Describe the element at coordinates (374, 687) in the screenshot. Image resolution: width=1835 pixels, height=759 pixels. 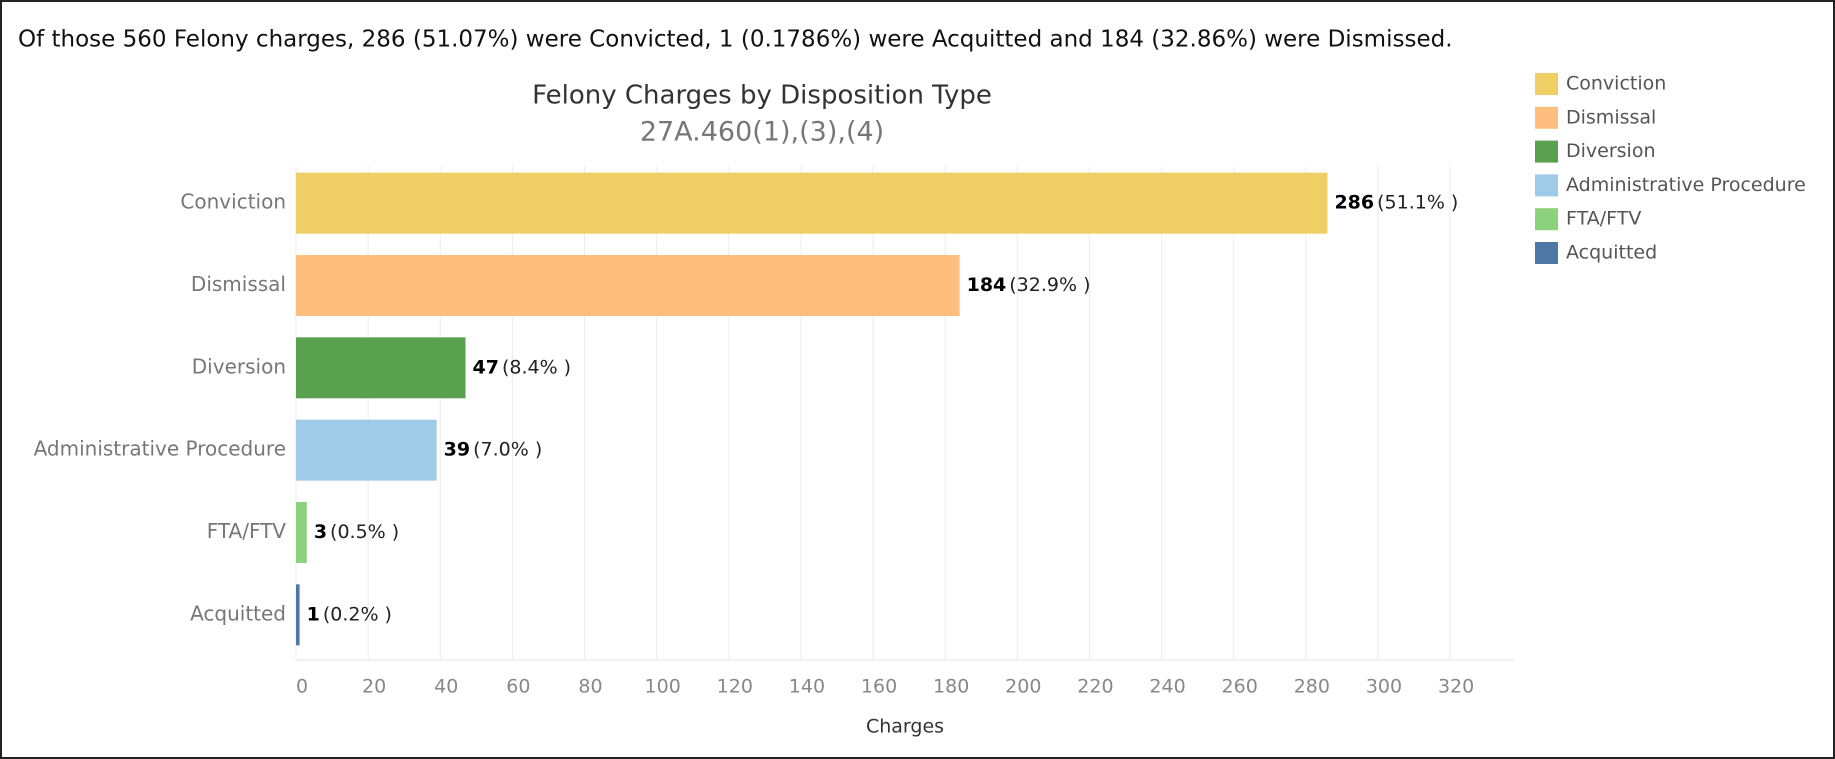
I see `x-tick-label: 20` at that location.